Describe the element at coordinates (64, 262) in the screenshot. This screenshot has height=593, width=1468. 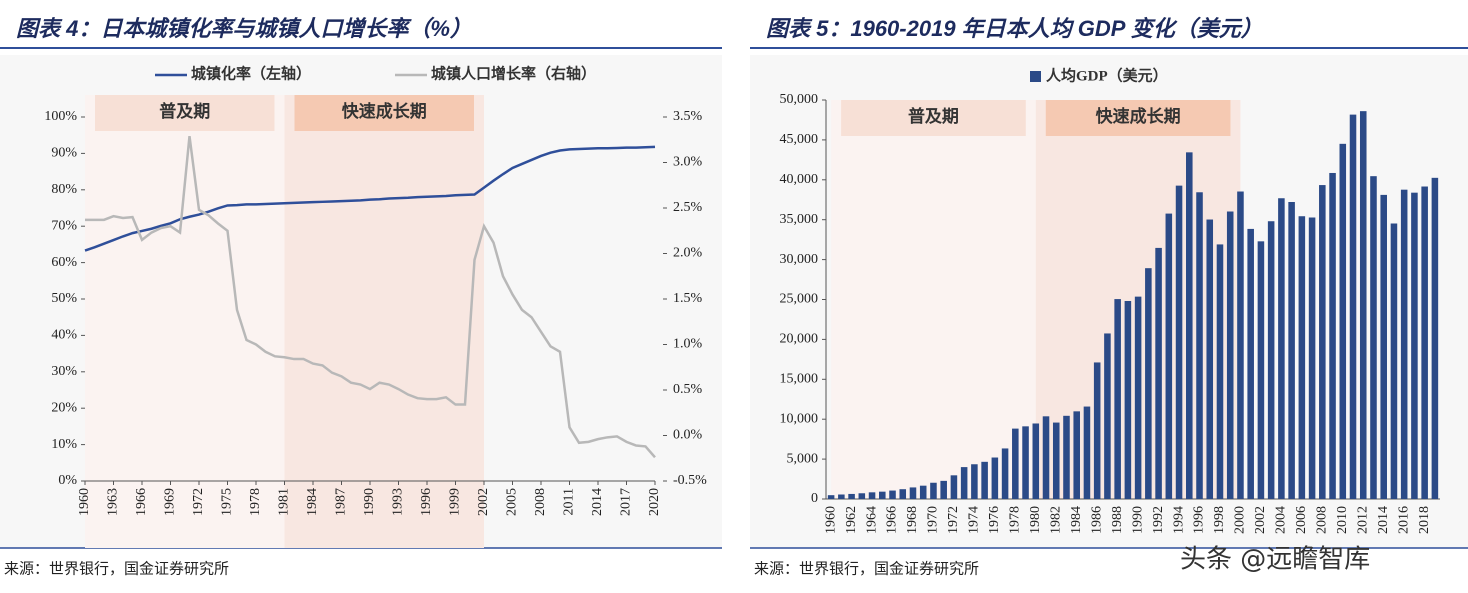
I see `y-tick-label: 60%` at that location.